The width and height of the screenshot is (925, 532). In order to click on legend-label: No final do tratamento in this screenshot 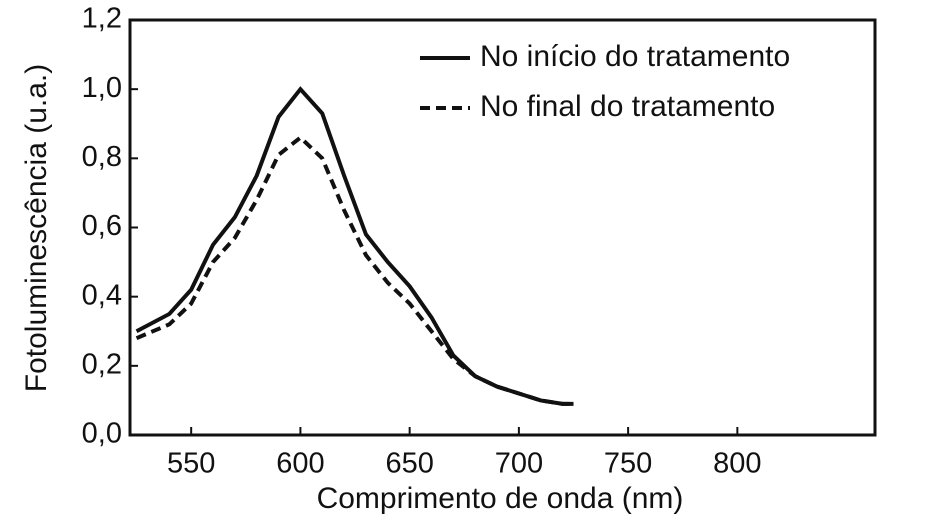, I will do `click(627, 106)`.